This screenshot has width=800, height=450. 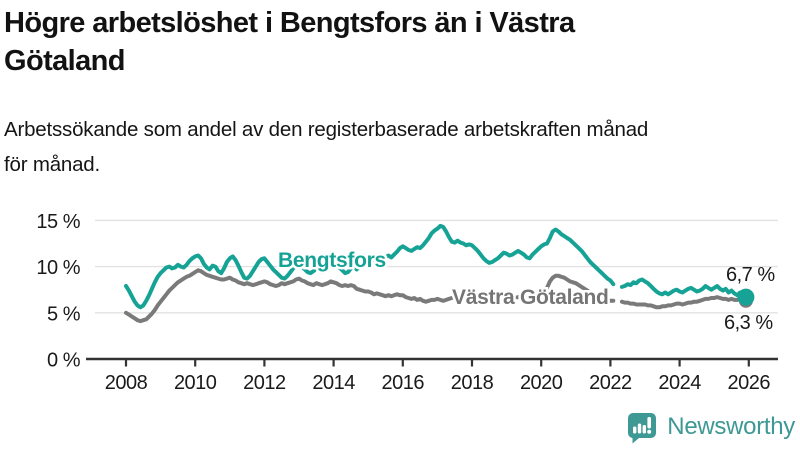 I want to click on brand-name: Newsworthy, so click(x=731, y=426).